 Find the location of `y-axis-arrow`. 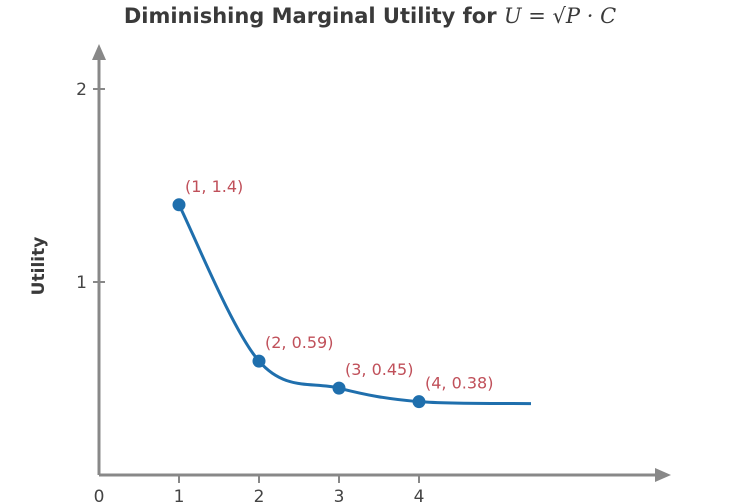

y-axis-arrow is located at coordinates (99, 52).